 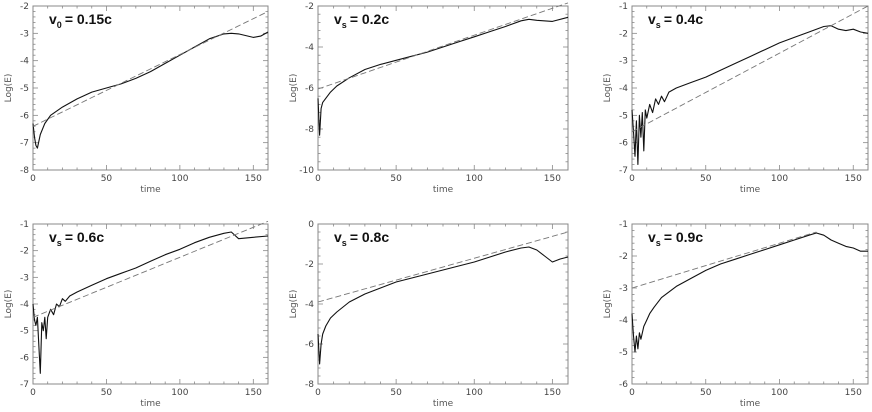 I want to click on panel-label-value: = 0.8c, so click(x=370, y=237).